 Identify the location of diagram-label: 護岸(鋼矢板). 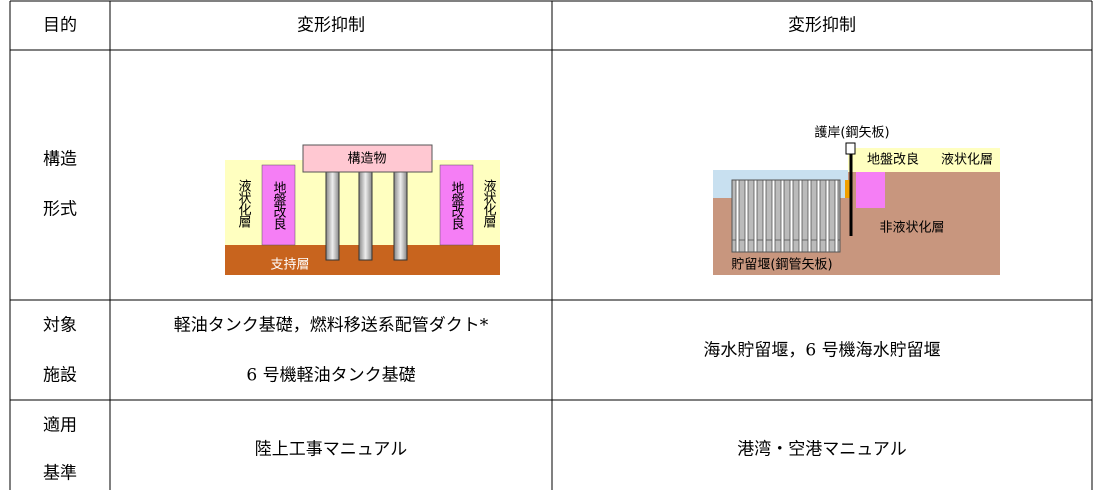
(851, 133).